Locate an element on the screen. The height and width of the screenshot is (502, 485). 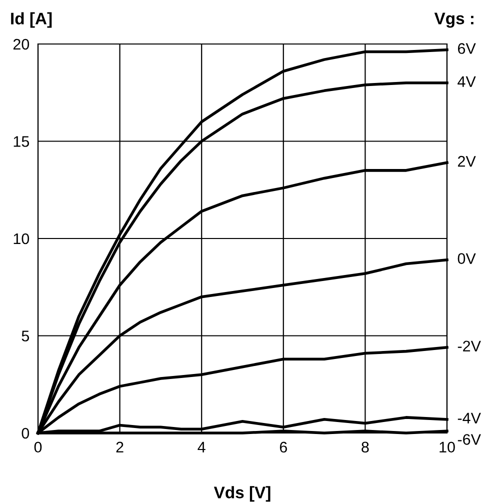
x-tick-label: 4 is located at coordinates (202, 447).